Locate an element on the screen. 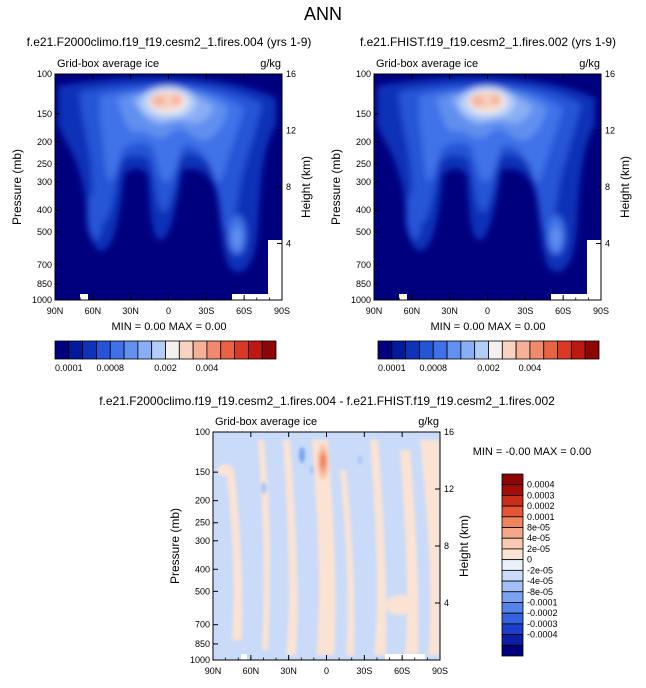  panel-2-min-max: MIN = 0.00 MAX = 0.00 is located at coordinates (488, 327).